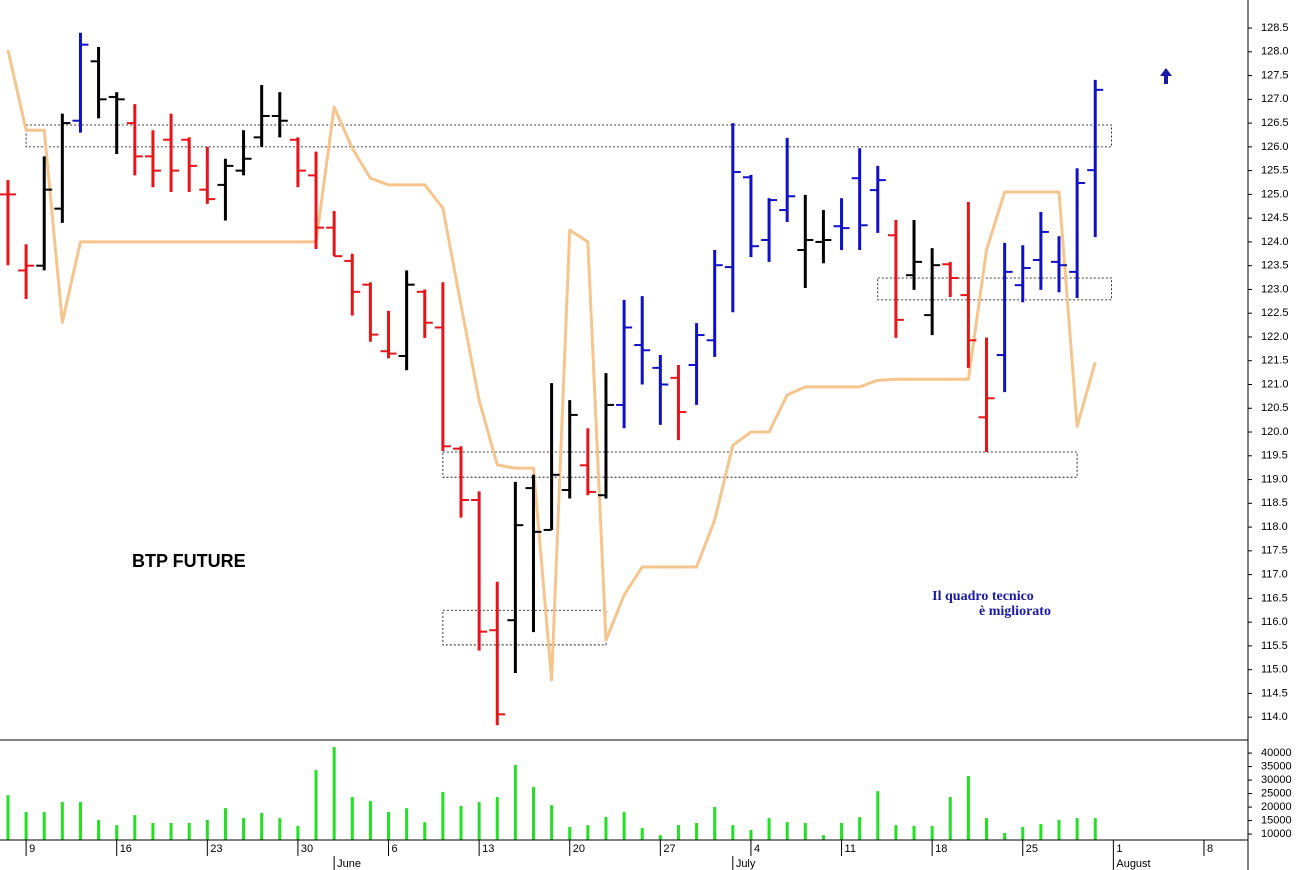  Describe the element at coordinates (488, 849) in the screenshot. I see `x-tick-label: 13` at that location.